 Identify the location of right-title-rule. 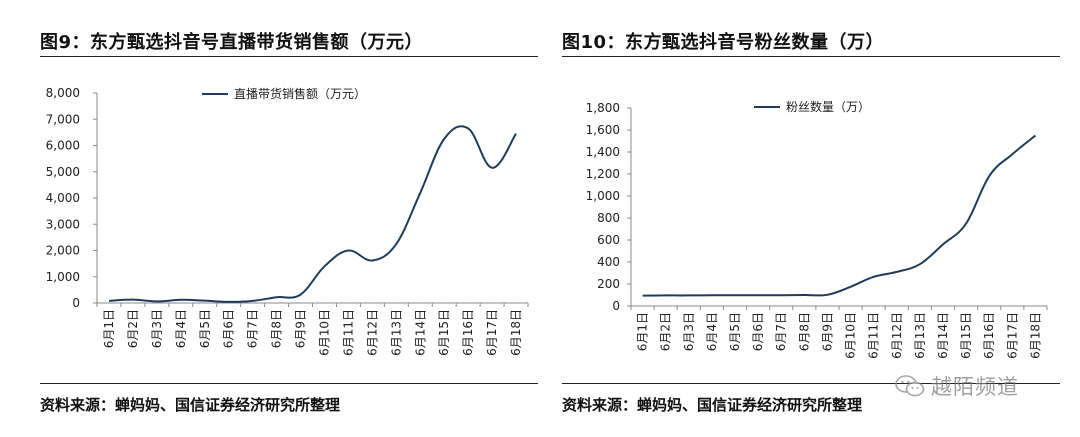
(811, 56).